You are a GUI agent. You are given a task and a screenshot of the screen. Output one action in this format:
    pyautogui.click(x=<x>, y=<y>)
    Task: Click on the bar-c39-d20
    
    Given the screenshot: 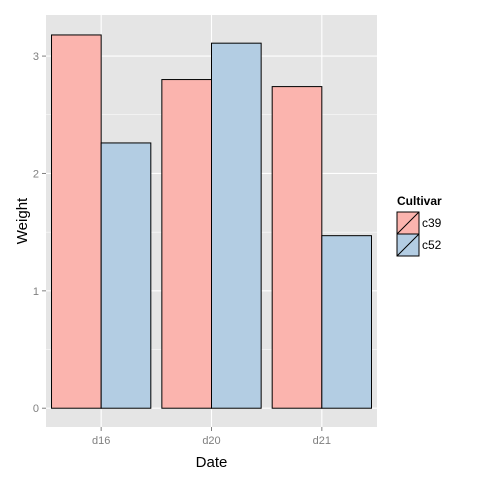 What is the action you would take?
    pyautogui.click(x=187, y=244)
    